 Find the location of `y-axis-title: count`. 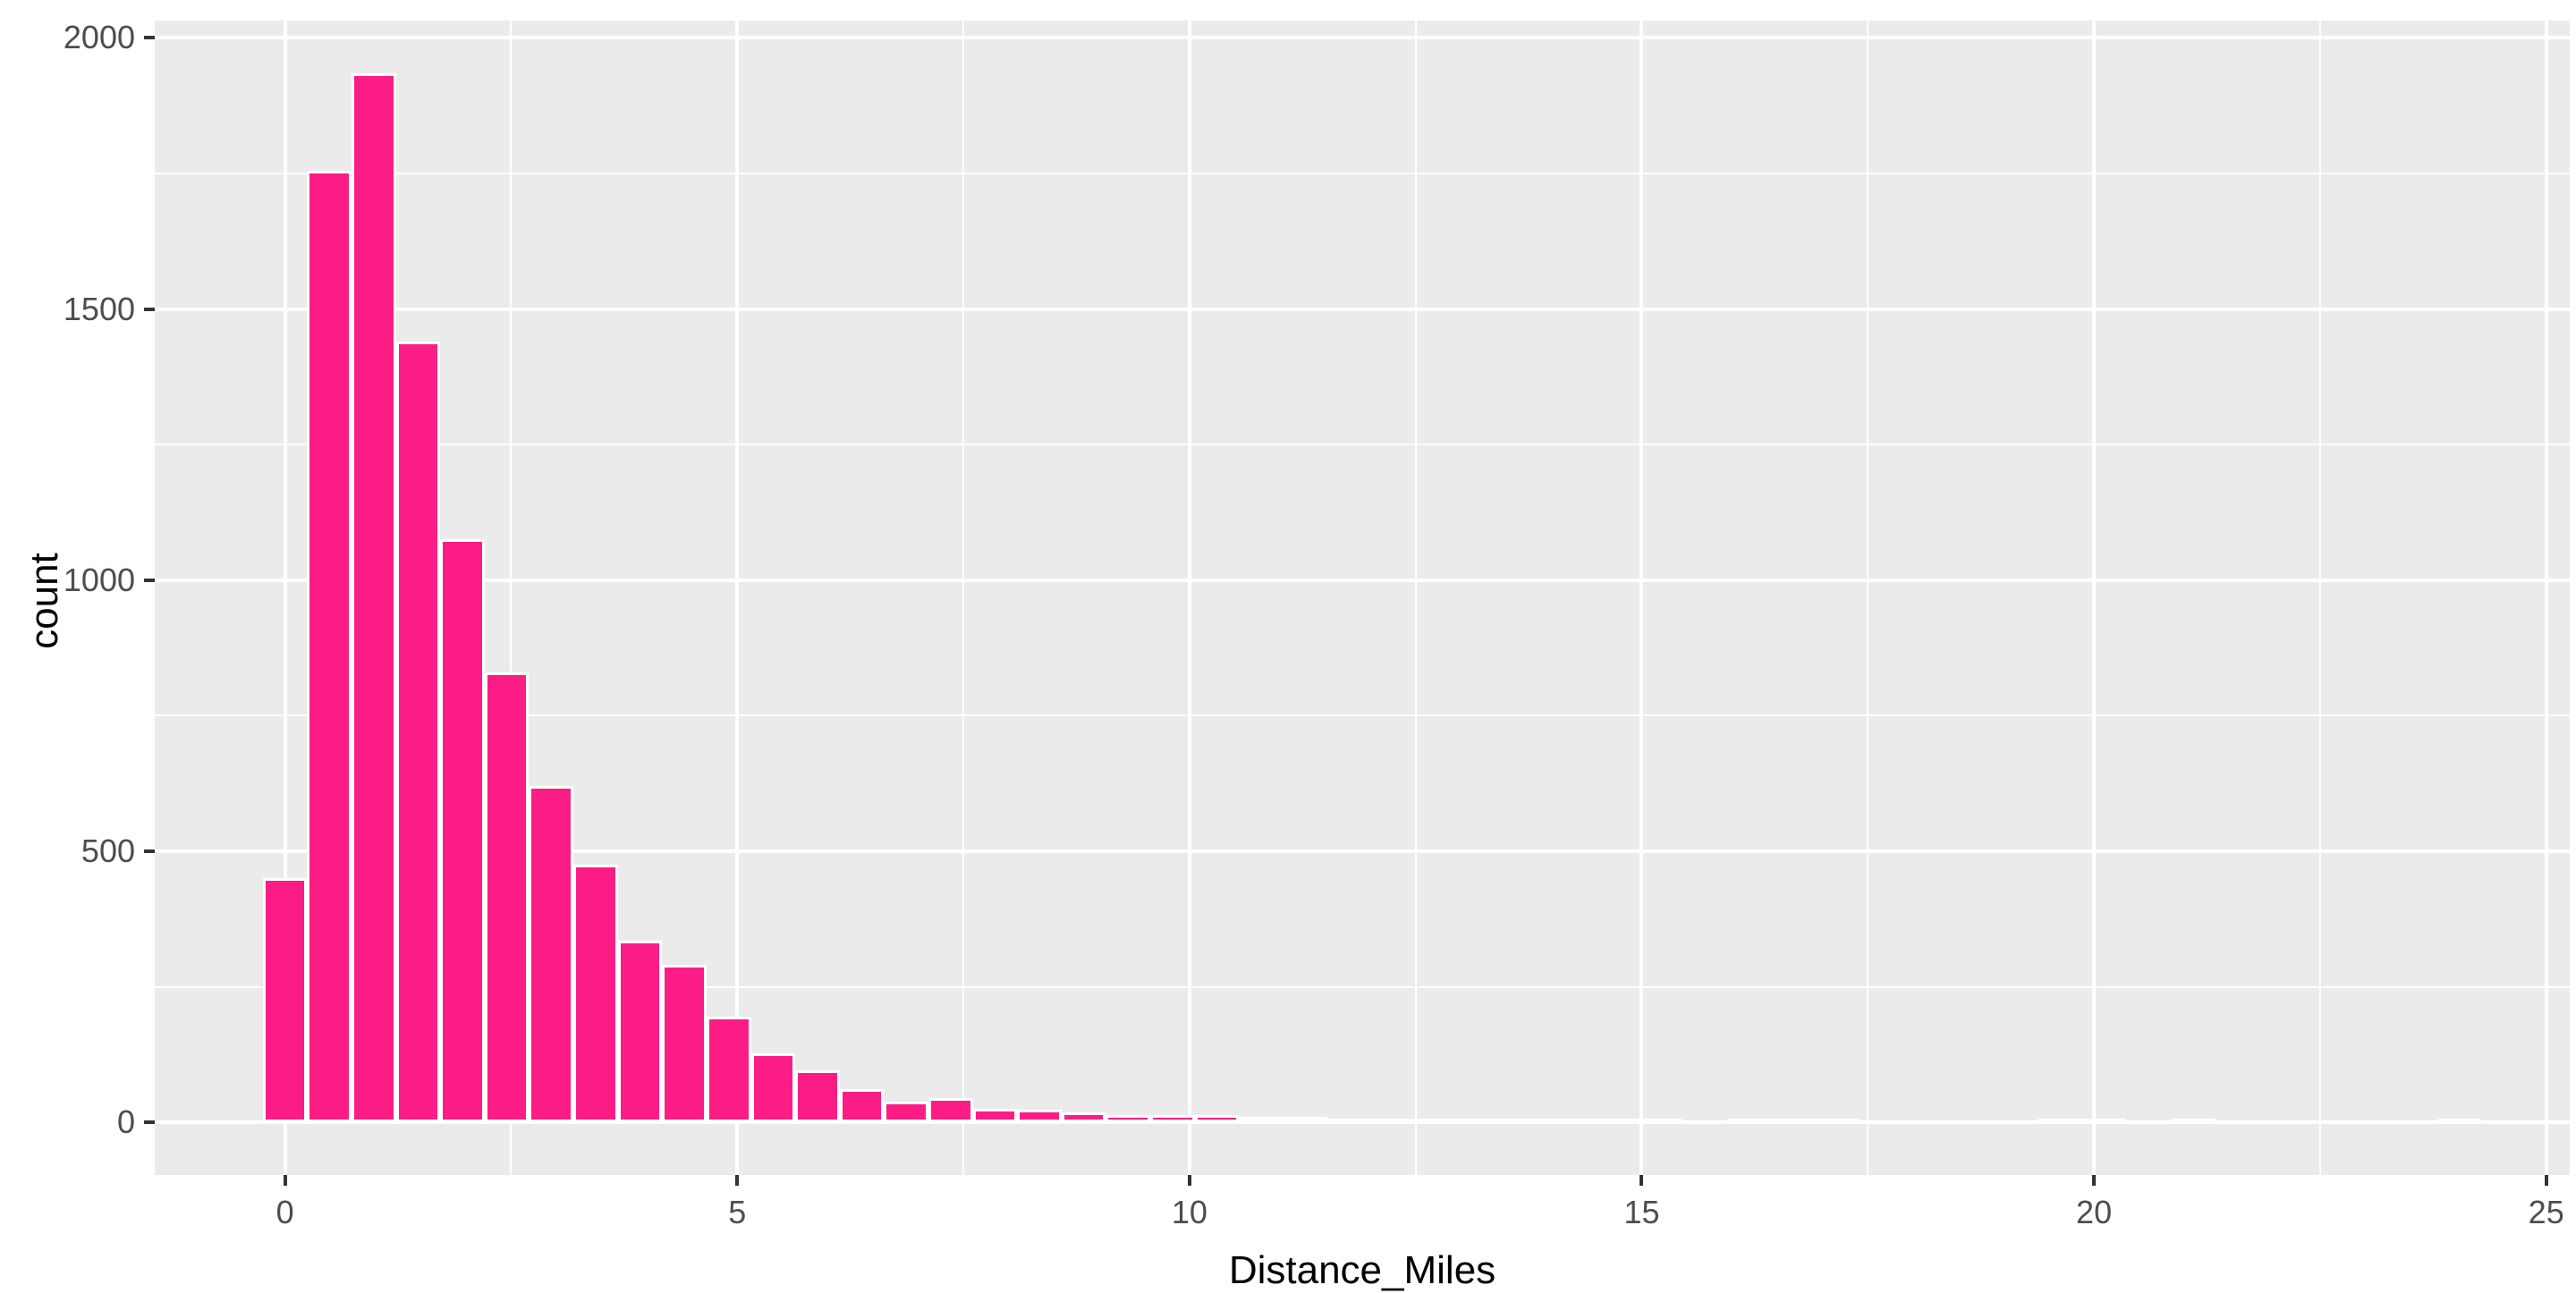

y-axis-title: count is located at coordinates (44, 601).